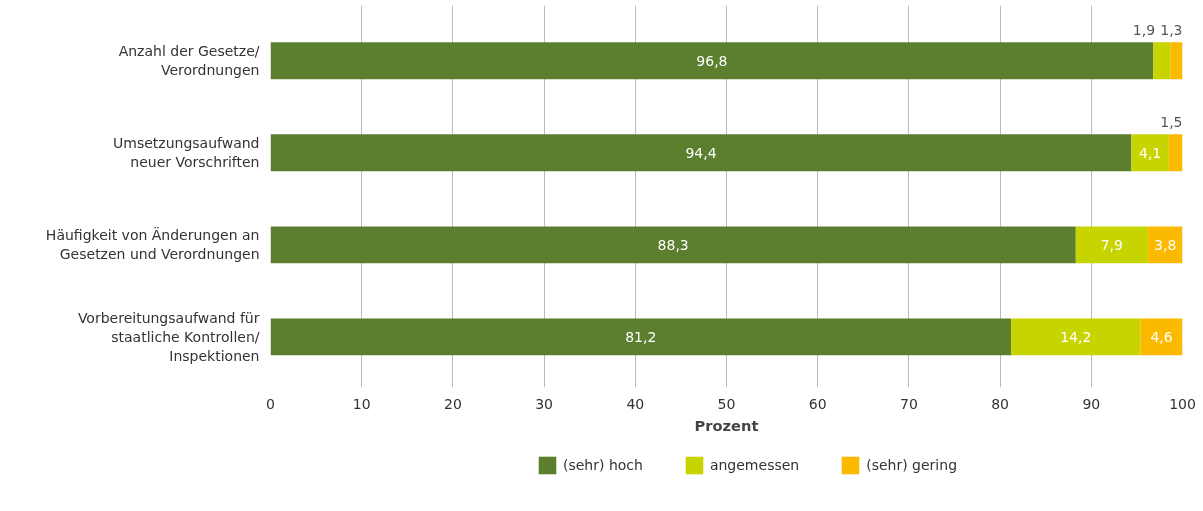  I want to click on x-tick-label: 0, so click(270, 403).